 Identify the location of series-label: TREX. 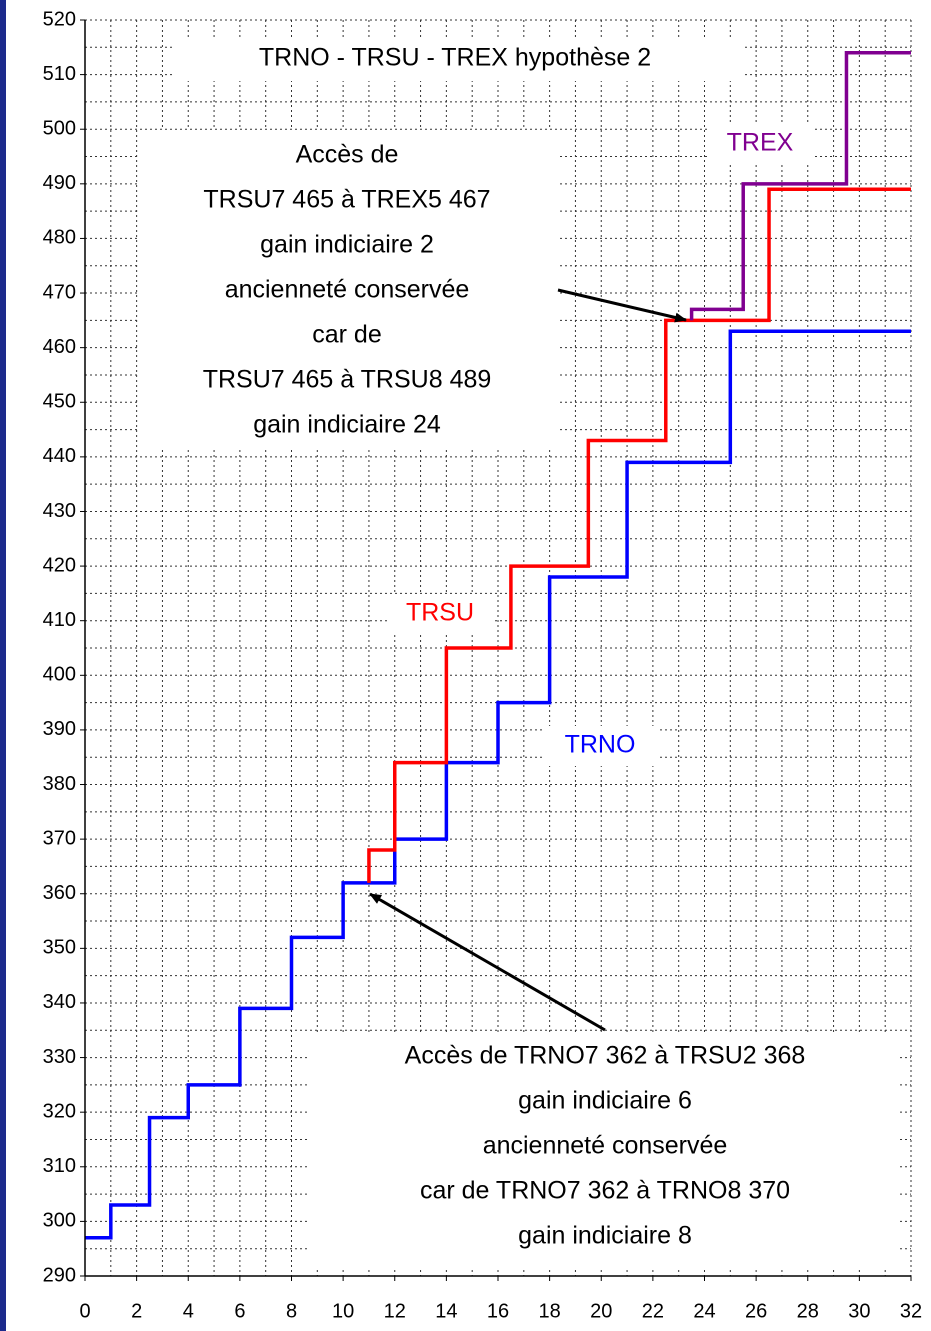
(760, 143).